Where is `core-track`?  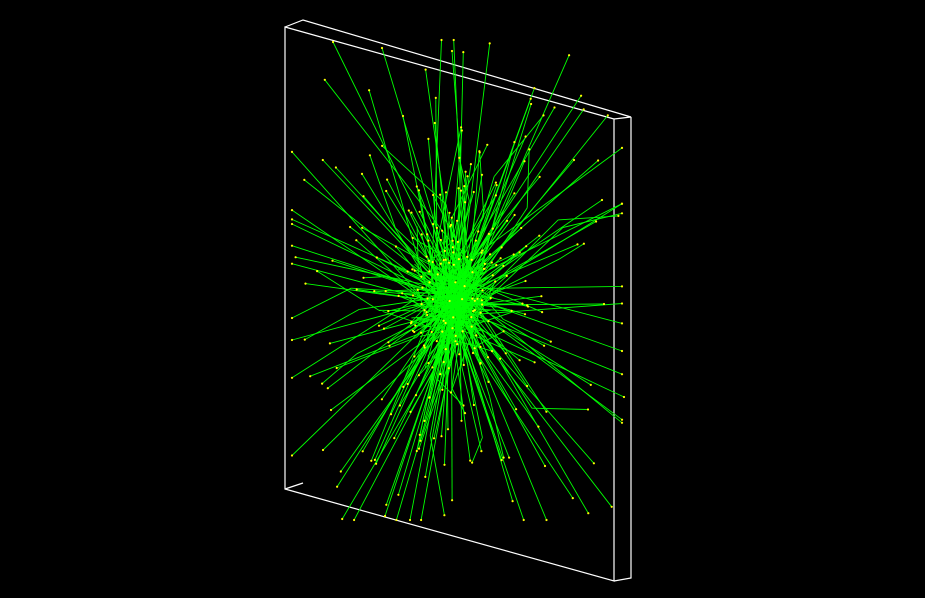 core-track is located at coordinates (488, 296).